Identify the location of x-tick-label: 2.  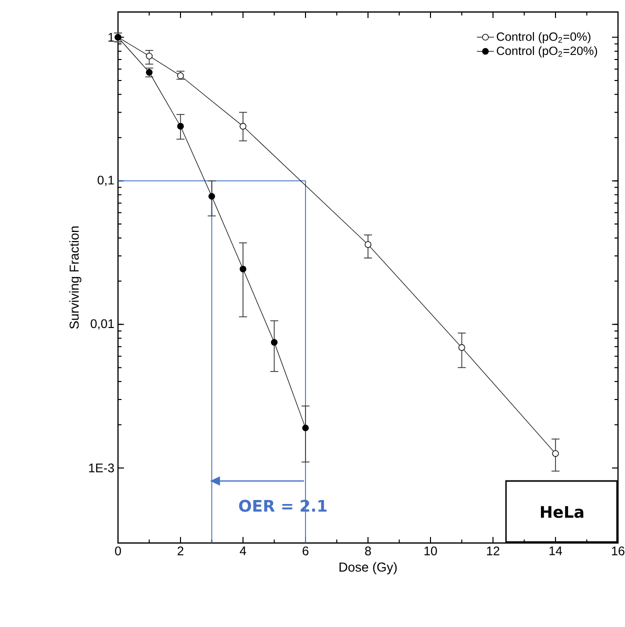
(181, 551).